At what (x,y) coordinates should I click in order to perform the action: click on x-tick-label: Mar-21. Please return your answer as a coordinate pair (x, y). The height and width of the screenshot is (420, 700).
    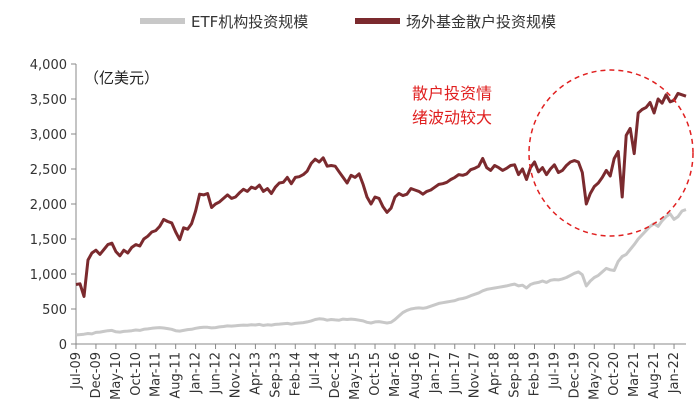
    Looking at the image, I should click on (634, 374).